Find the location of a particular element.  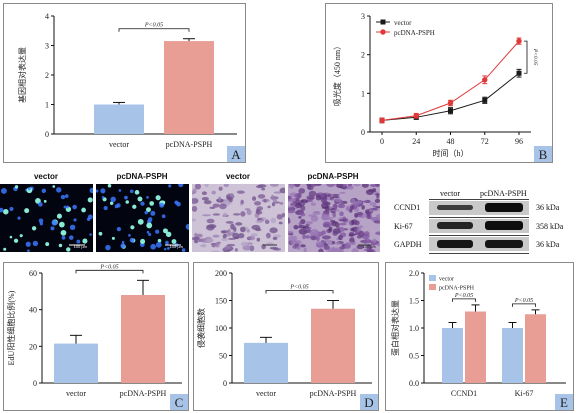

y-tick-label: 1 is located at coordinates (363, 93).